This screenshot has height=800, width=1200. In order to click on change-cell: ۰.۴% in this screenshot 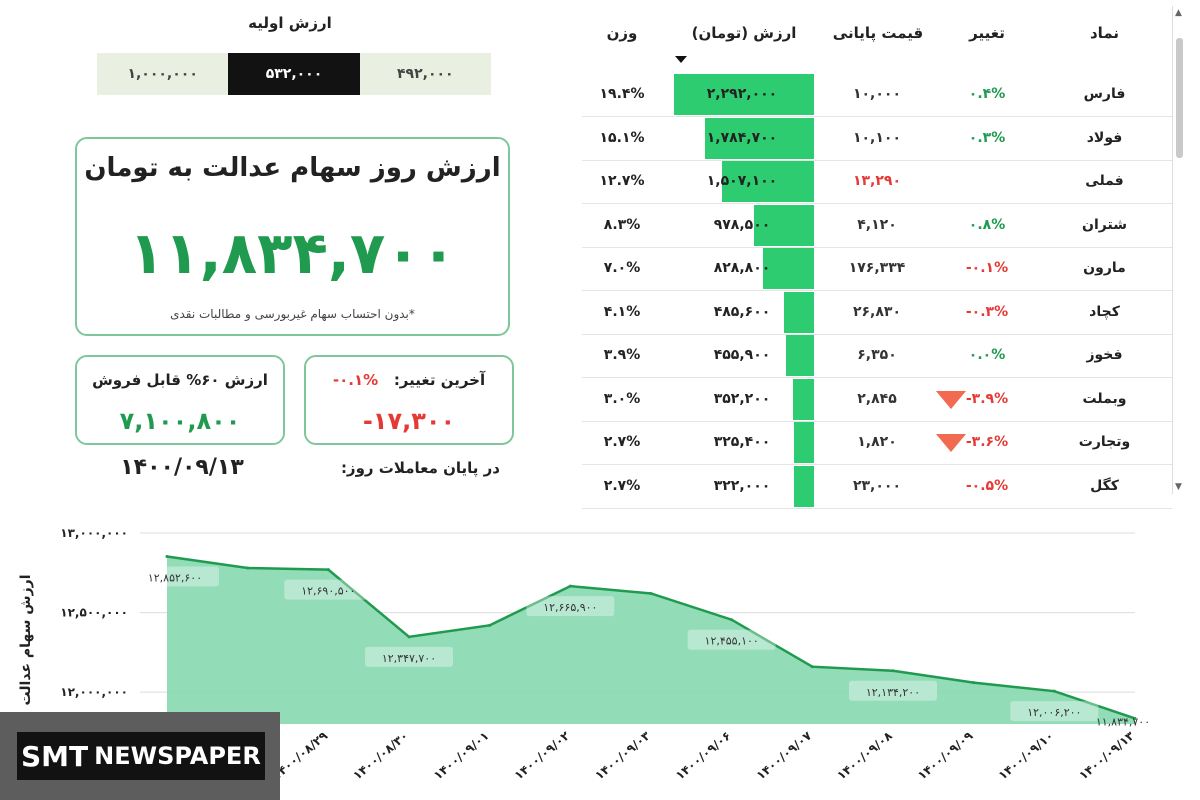, I will do `click(987, 94)`.